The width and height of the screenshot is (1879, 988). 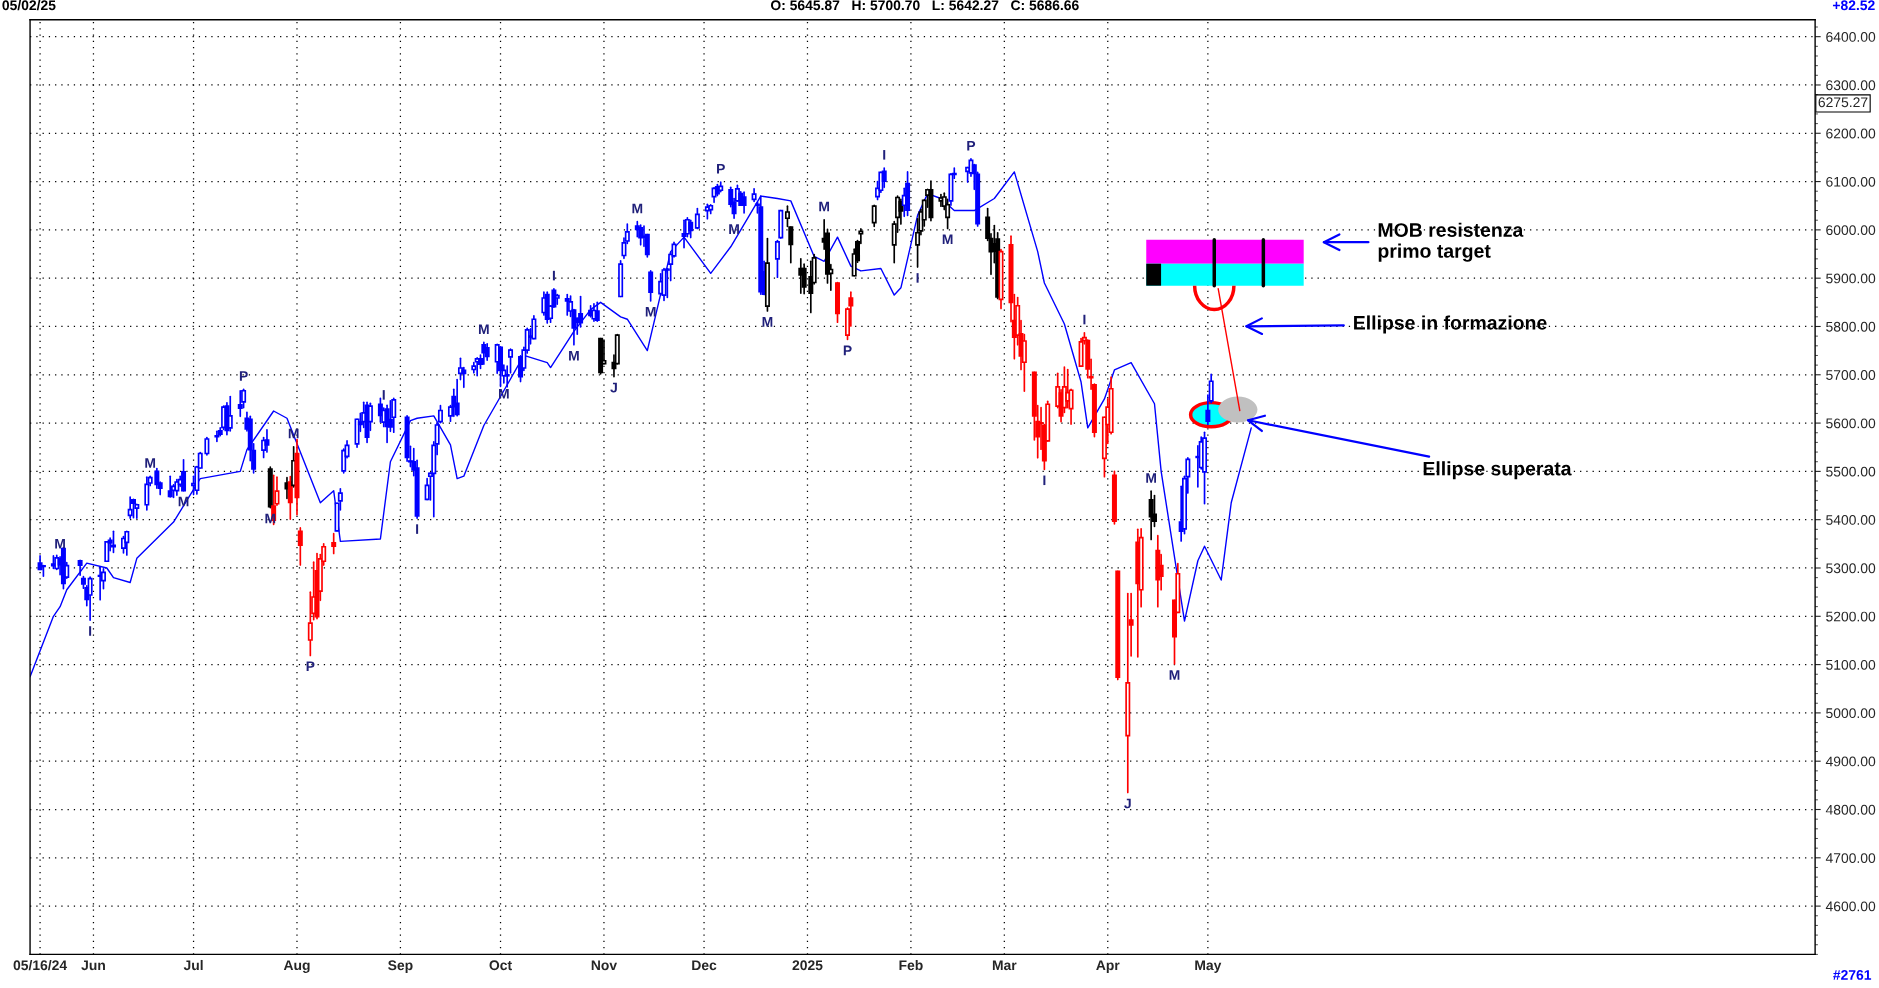 What do you see at coordinates (1497, 470) in the screenshot?
I see `annotation: Ellipse superata` at bounding box center [1497, 470].